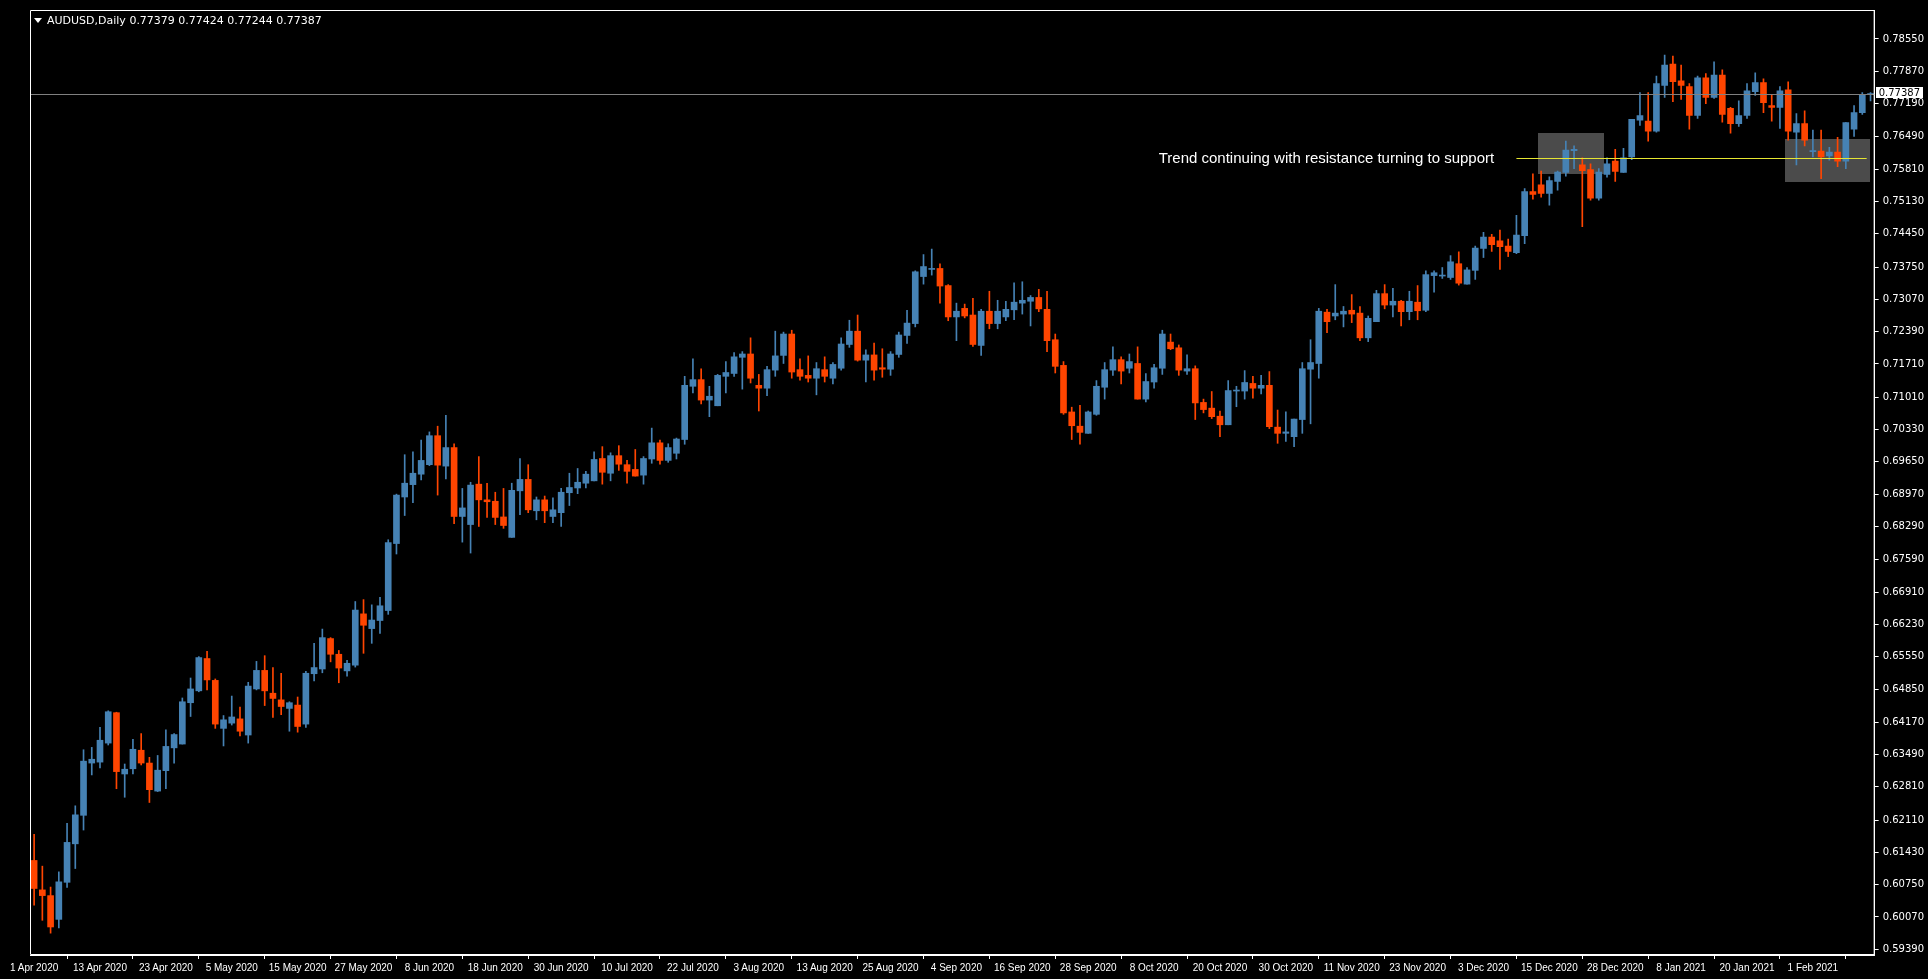 The width and height of the screenshot is (1928, 979). Describe the element at coordinates (1903, 819) in the screenshot. I see `y-tick-label: 0.62110` at that location.